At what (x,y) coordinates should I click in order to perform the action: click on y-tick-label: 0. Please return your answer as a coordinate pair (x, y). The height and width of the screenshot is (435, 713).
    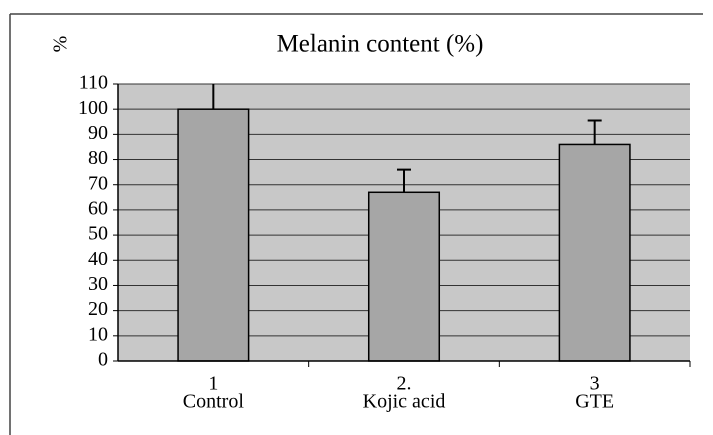
    Looking at the image, I should click on (103, 360).